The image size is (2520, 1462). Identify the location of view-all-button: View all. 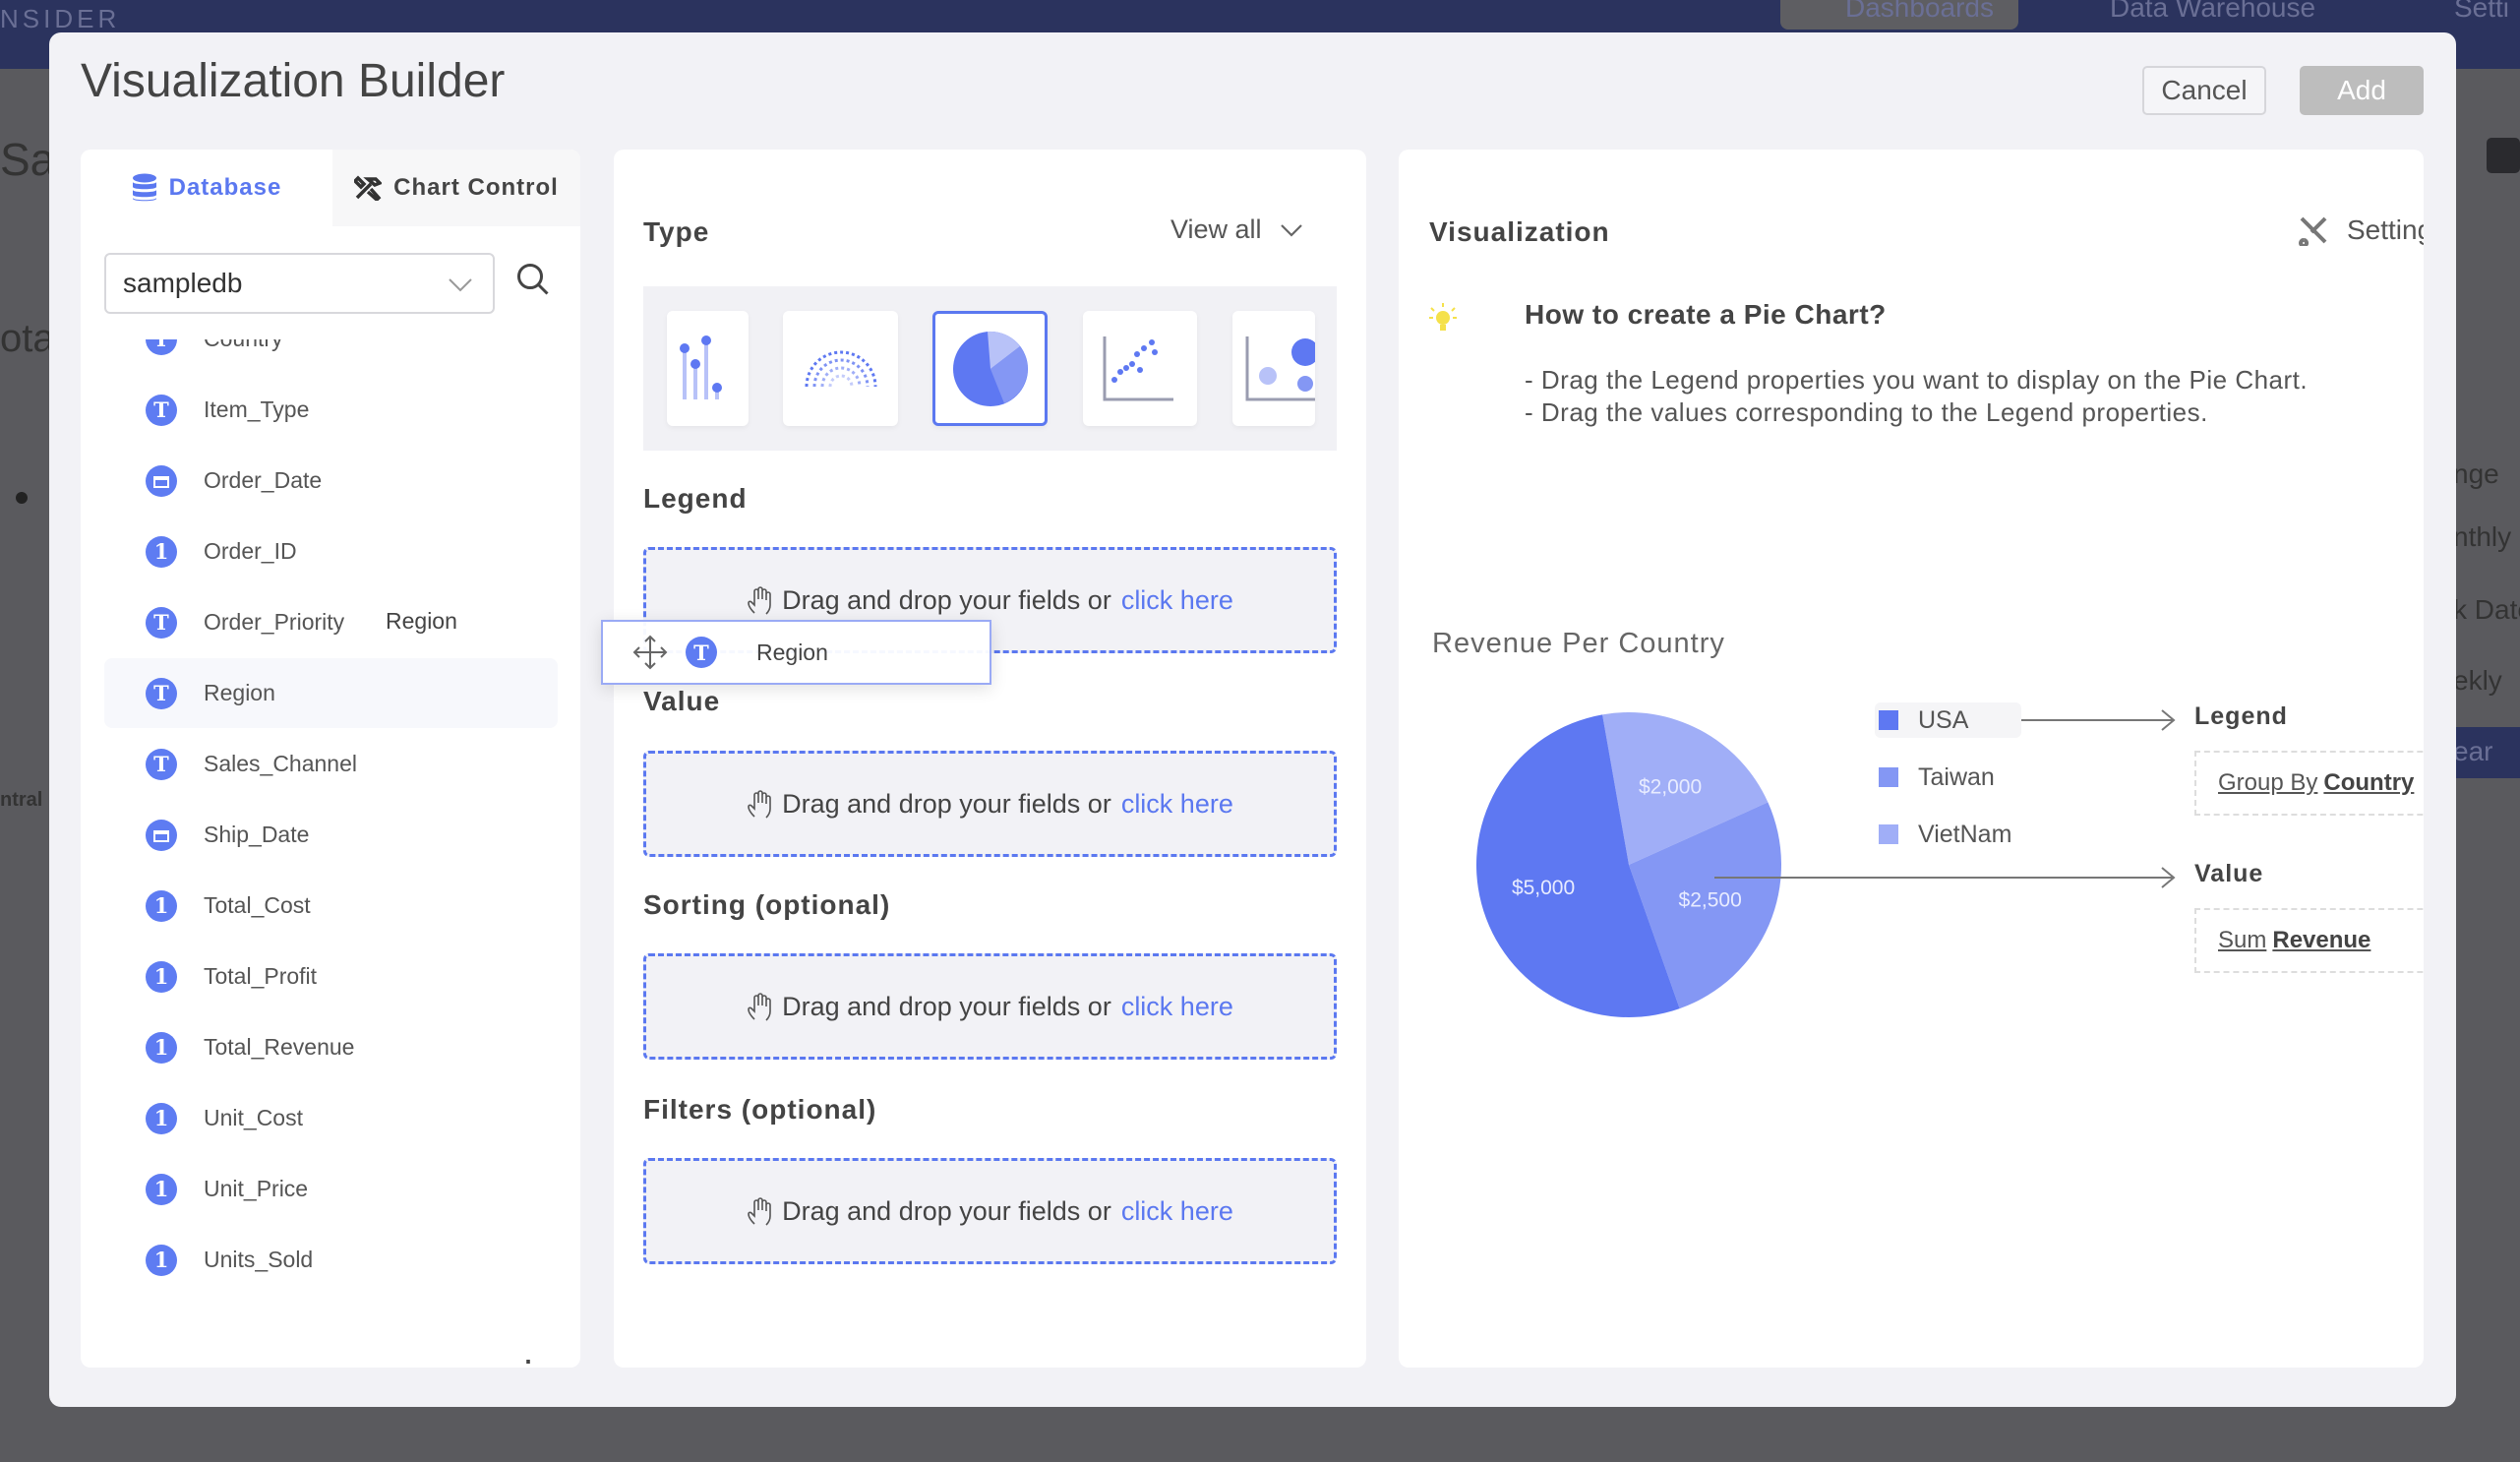
(1236, 229).